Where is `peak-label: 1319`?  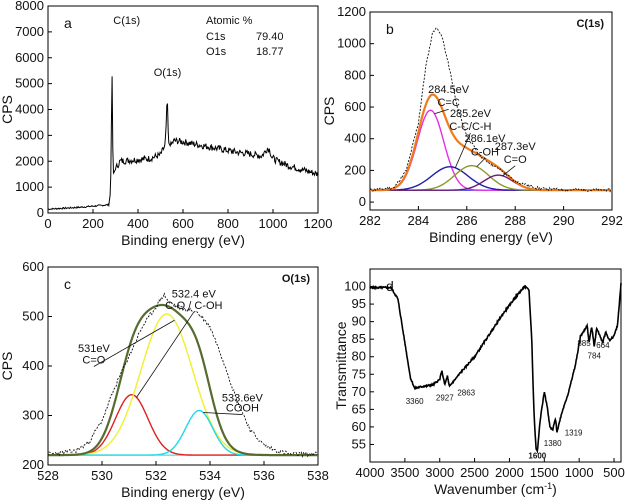 peak-label: 1319 is located at coordinates (574, 433).